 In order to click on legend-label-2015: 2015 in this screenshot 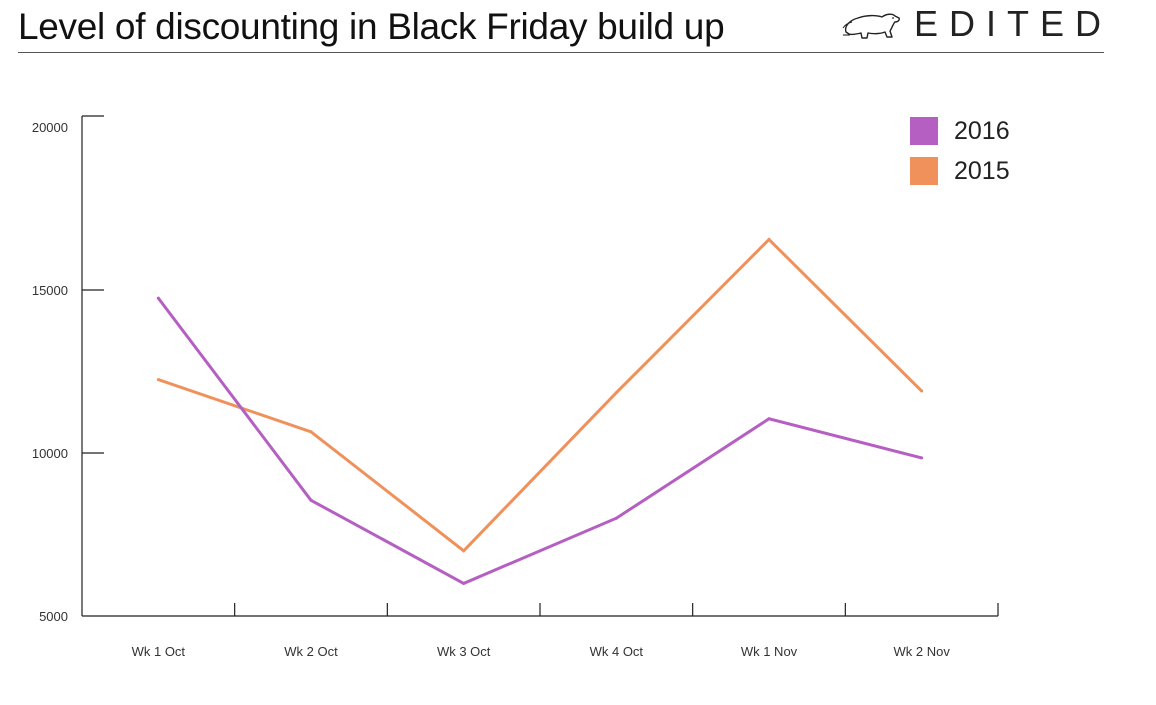, I will do `click(982, 171)`.